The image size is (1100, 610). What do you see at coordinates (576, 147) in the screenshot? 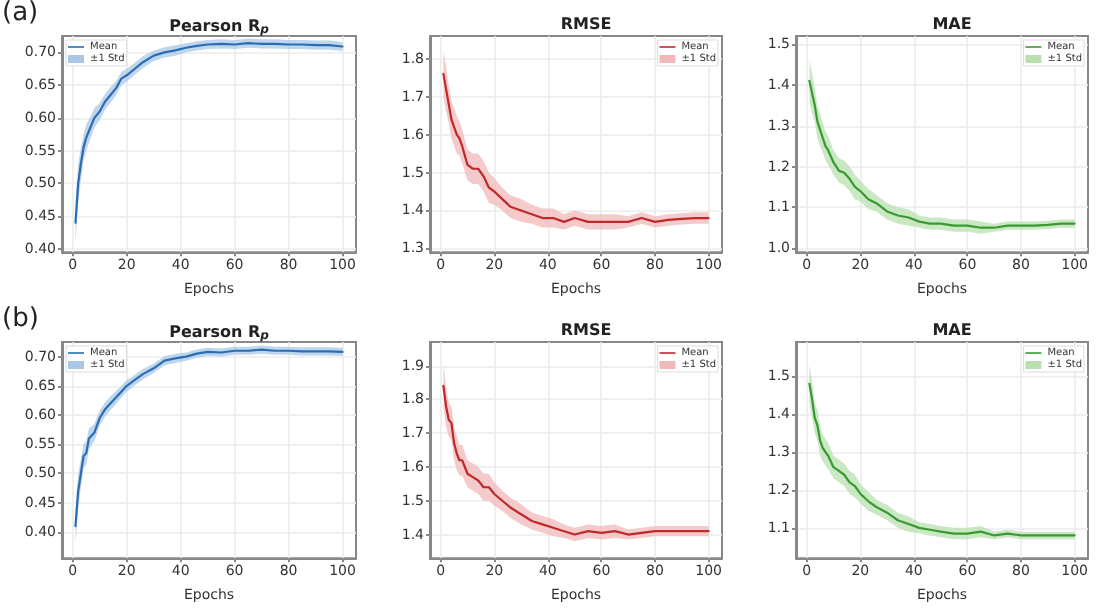
I see `line-series` at bounding box center [576, 147].